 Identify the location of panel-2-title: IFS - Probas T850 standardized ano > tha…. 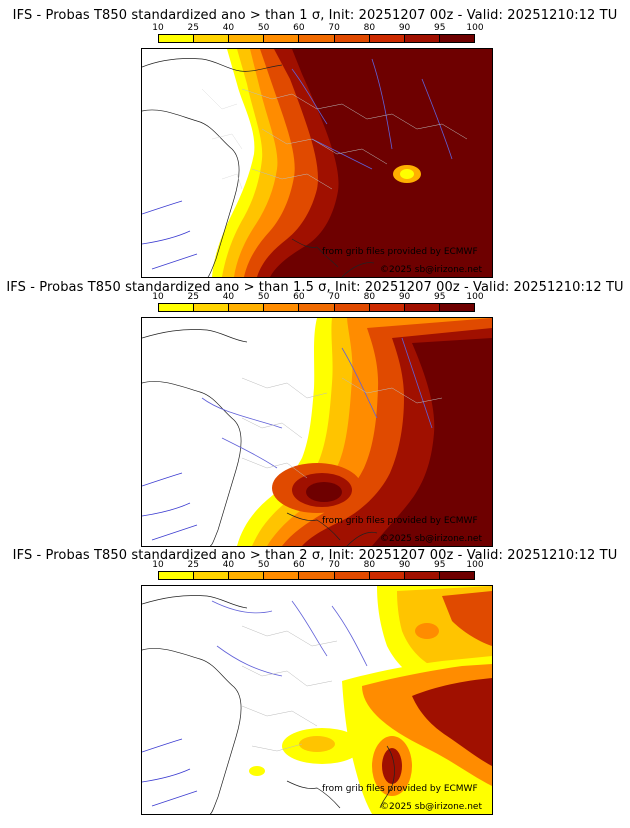
(315, 287).